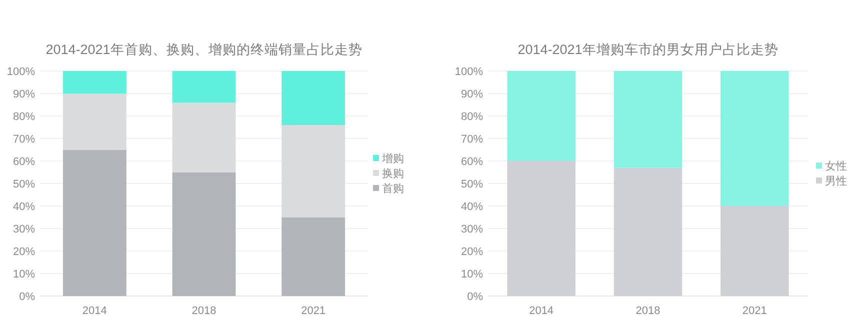 This screenshot has height=320, width=850. What do you see at coordinates (204, 49) in the screenshot?
I see `title: 2014-2021年首购、换购、增购的终端销量占比走势` at bounding box center [204, 49].